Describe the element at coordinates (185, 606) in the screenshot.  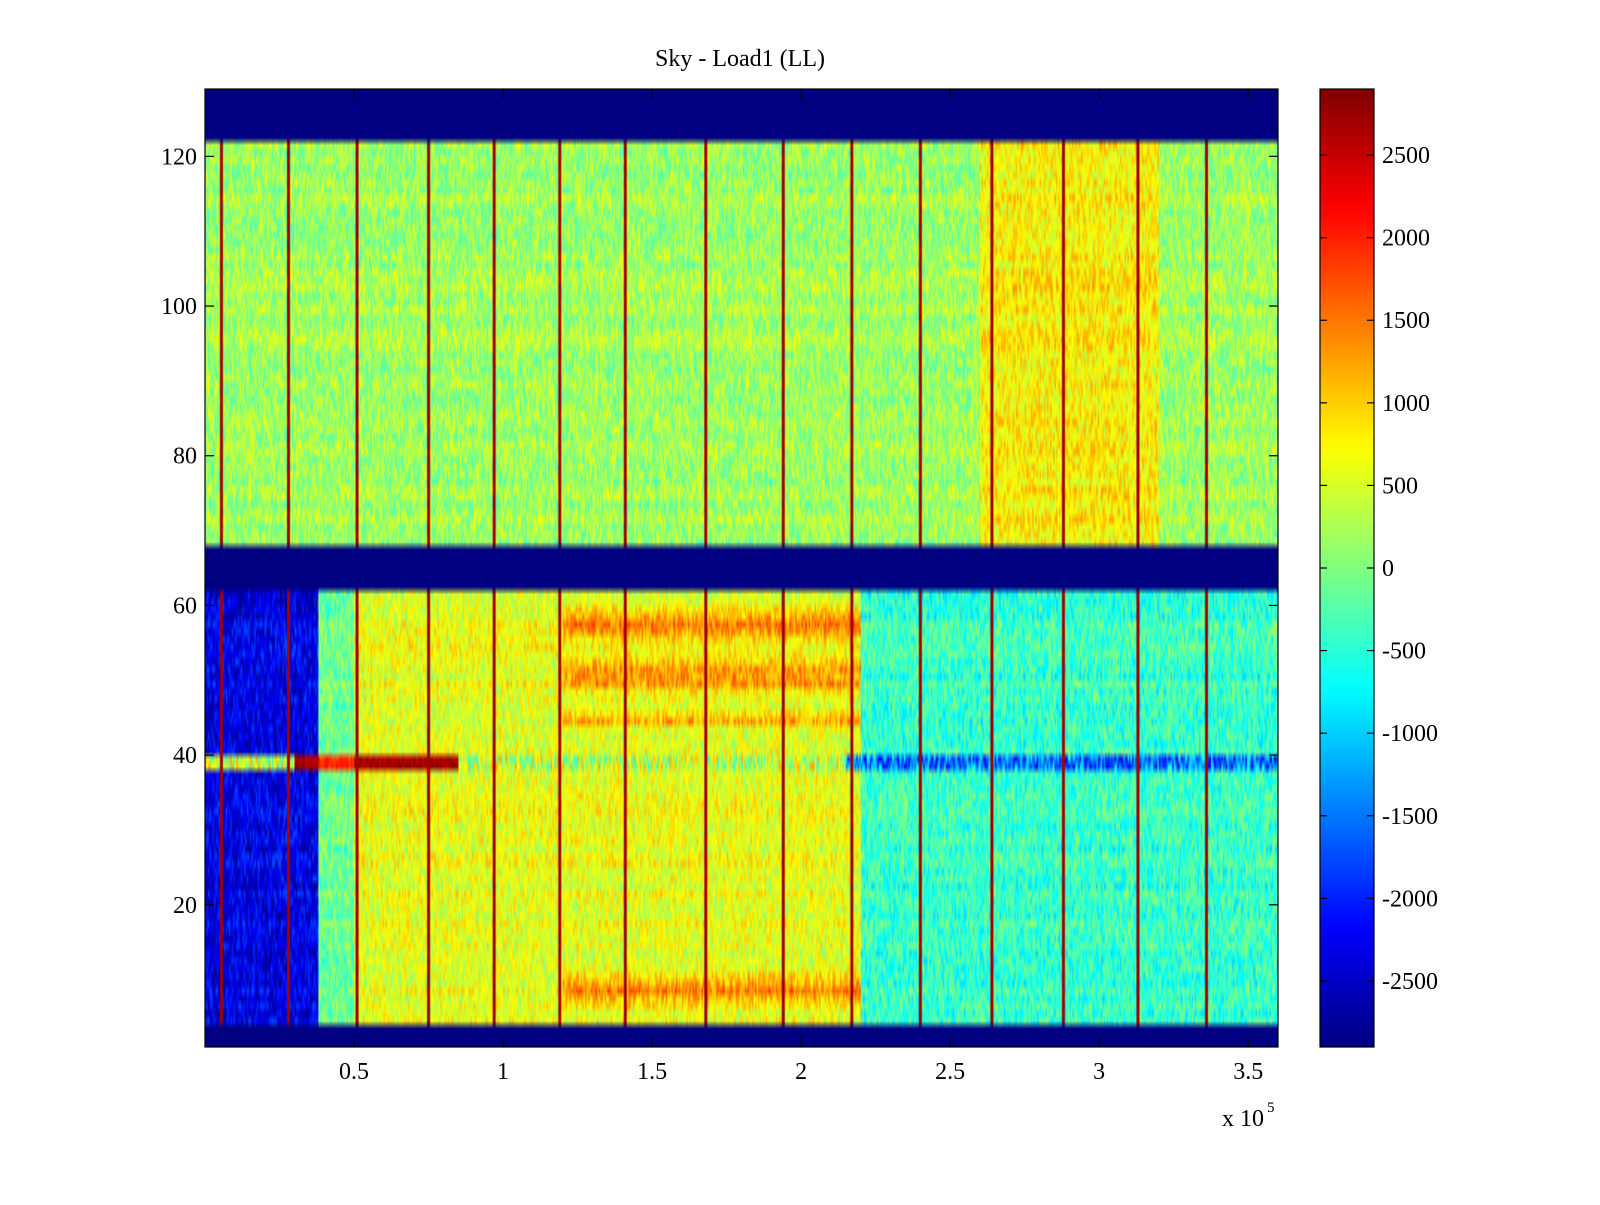
I see `y-tick-label: 60` at that location.